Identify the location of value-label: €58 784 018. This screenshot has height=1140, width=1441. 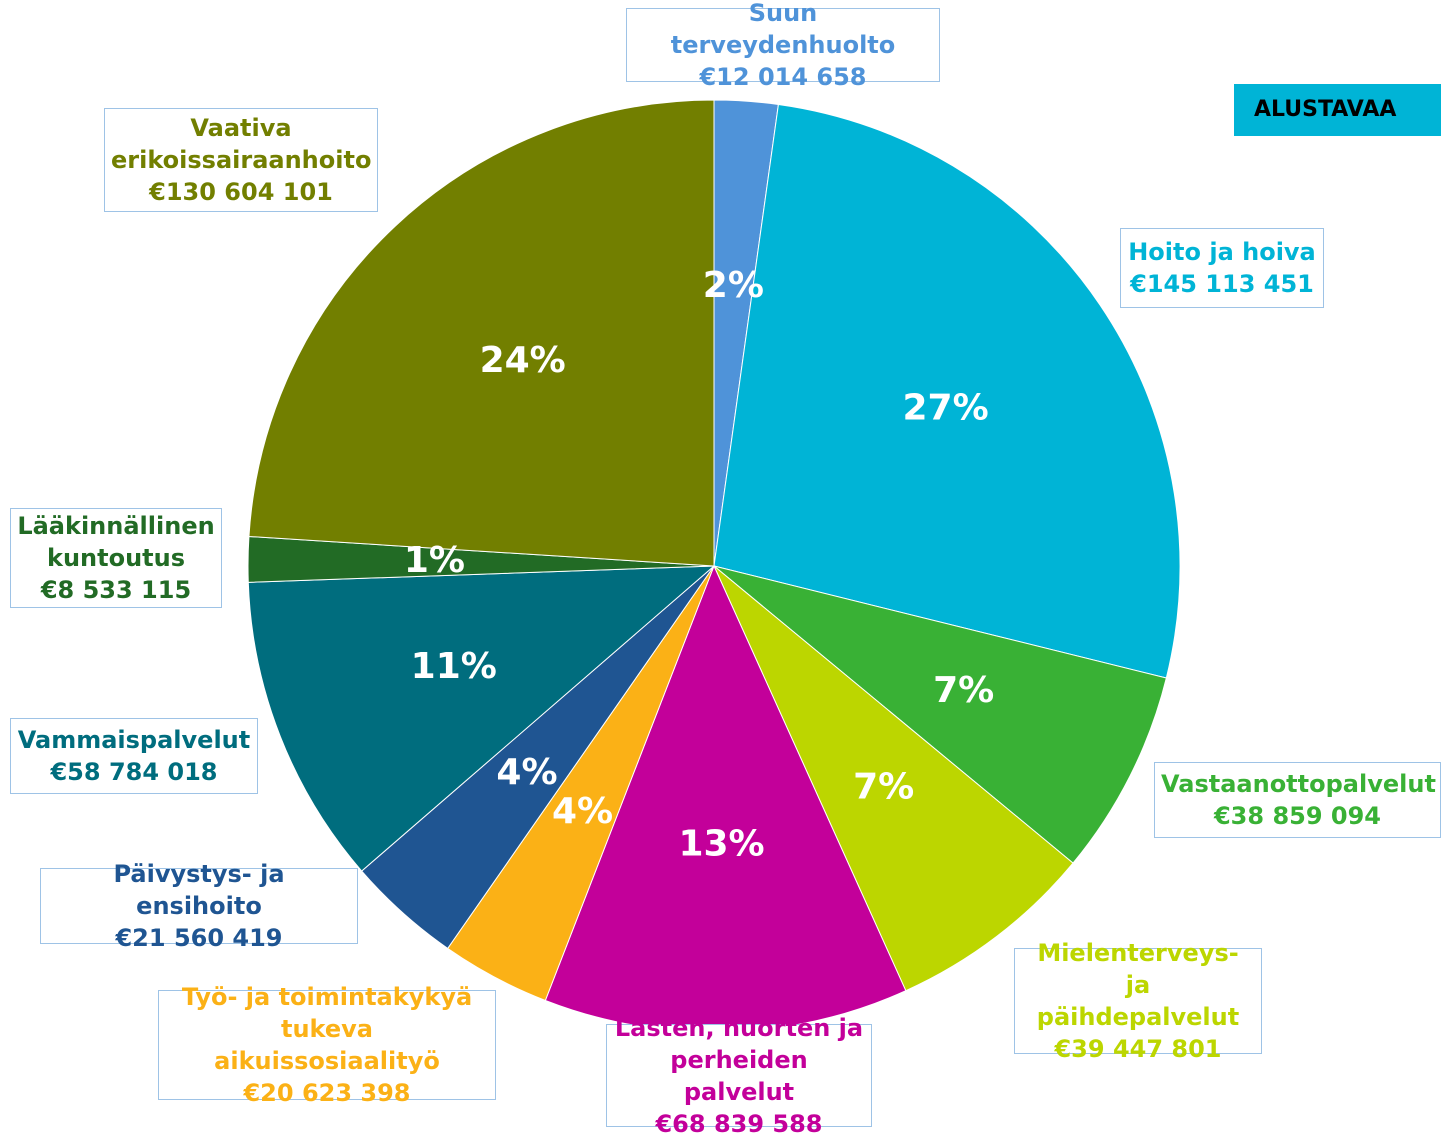
(134, 772).